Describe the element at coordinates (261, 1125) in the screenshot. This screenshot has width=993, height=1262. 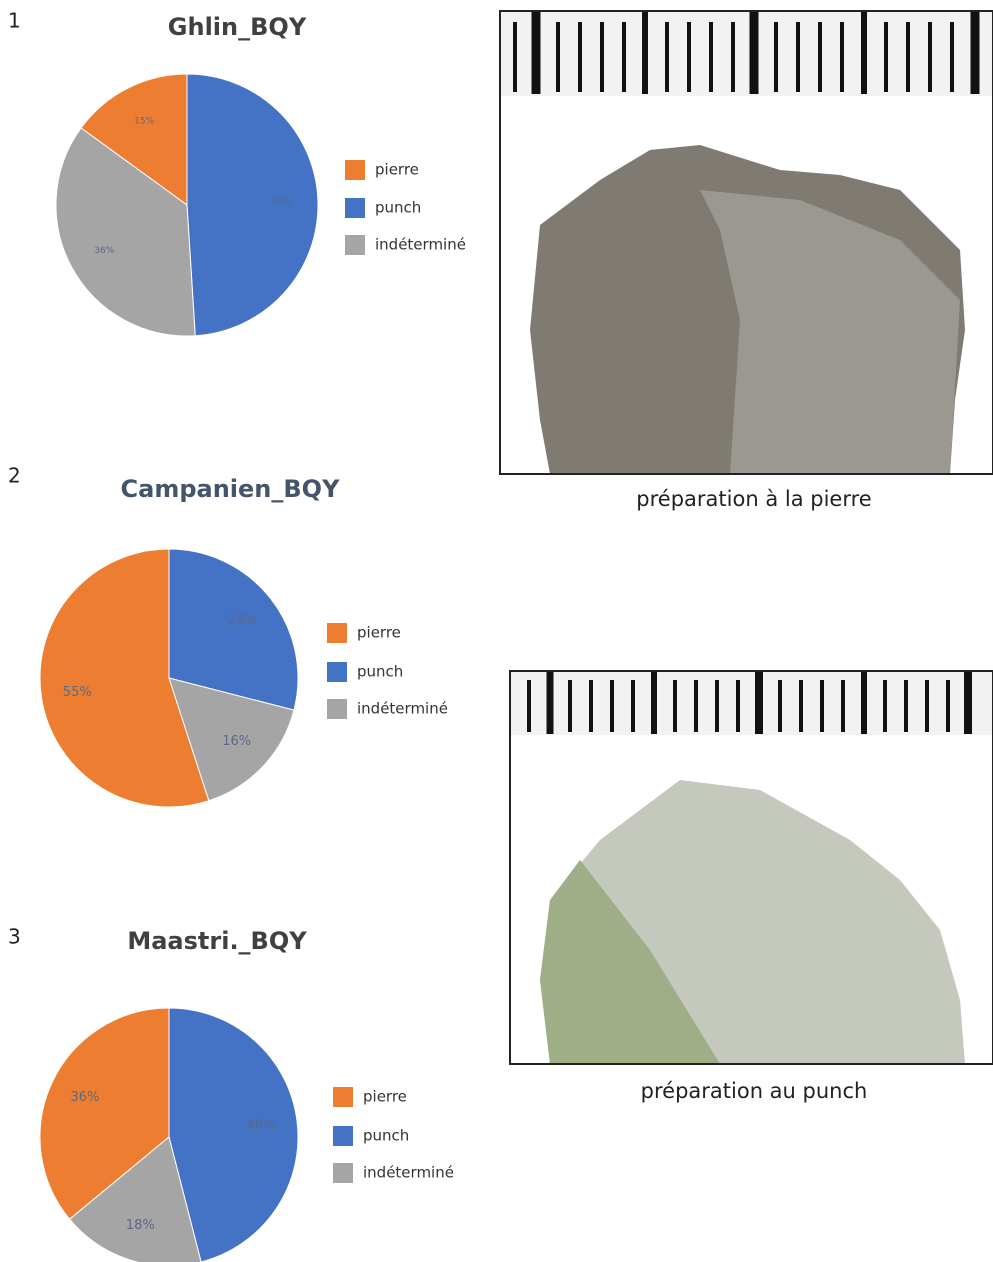
I see `slice-label: 46%` at that location.